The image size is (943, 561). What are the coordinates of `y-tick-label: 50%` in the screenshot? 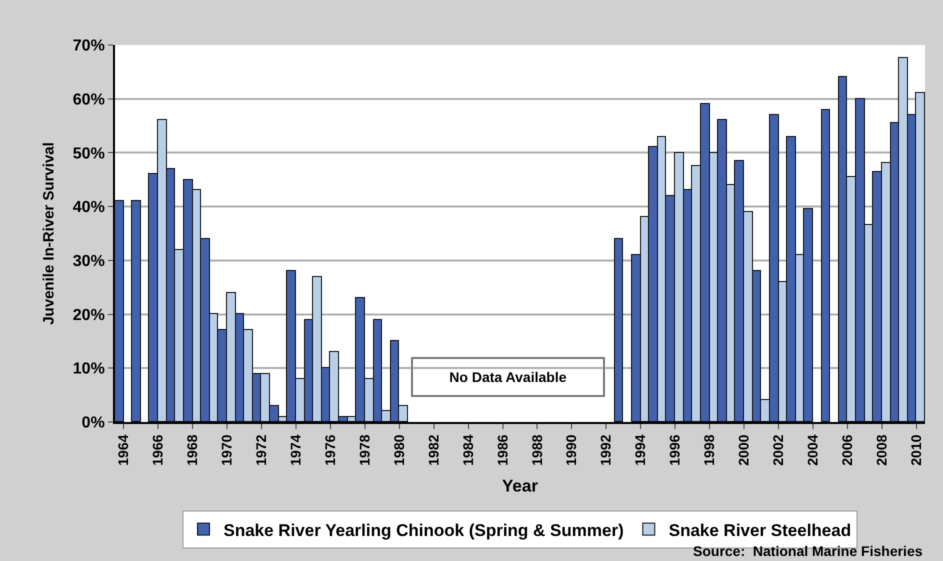 It's located at (88, 153).